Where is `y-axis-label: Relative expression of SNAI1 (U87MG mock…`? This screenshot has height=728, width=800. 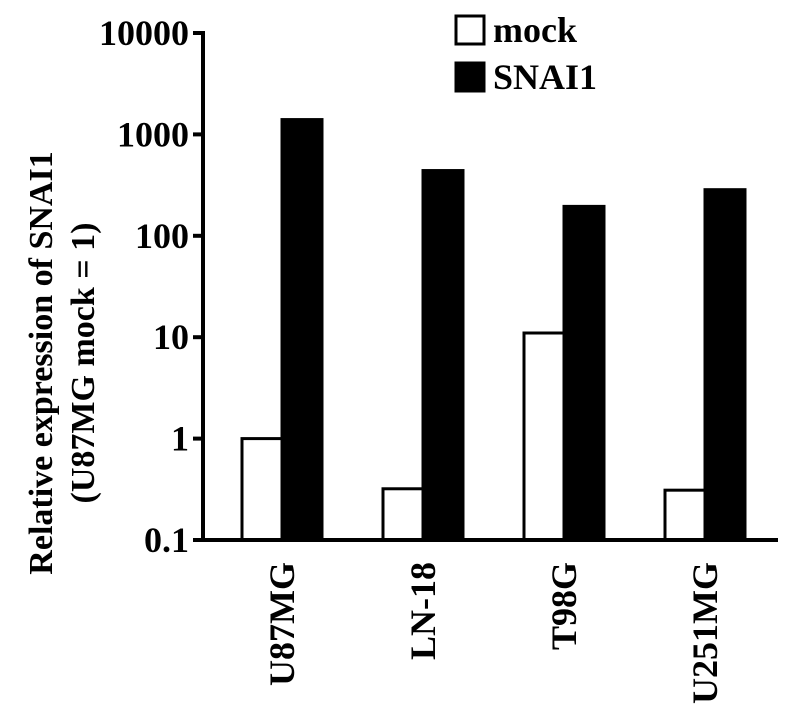 y-axis-label: Relative expression of SNAI1 (U87MG mock… is located at coordinates (62, 362).